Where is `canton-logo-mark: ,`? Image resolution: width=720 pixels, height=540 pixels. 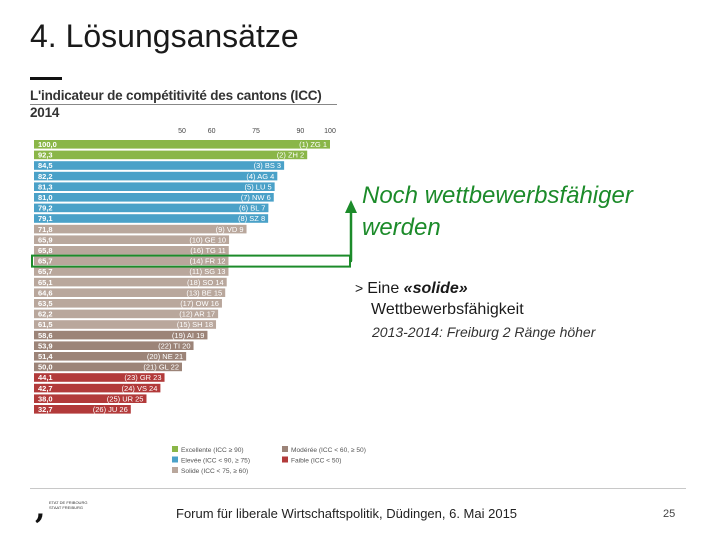
canton-logo-mark: , is located at coordinates (40, 508).